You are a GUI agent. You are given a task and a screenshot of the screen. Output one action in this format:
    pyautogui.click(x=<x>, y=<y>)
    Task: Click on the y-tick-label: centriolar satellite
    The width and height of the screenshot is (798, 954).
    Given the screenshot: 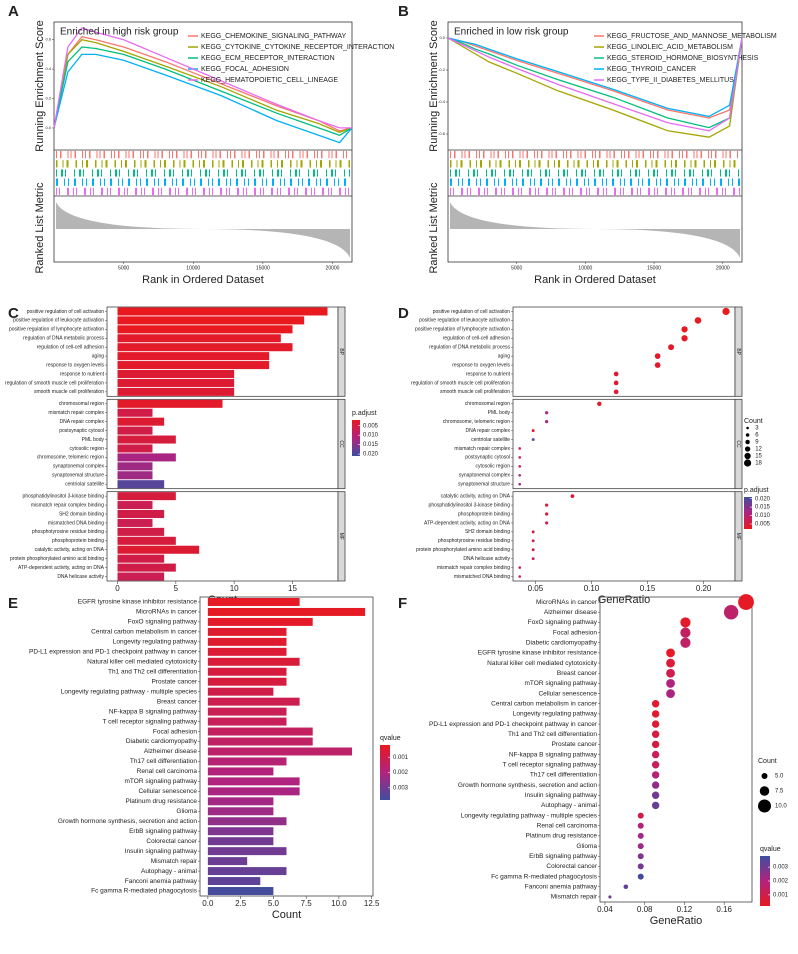 What is the action you would take?
    pyautogui.click(x=84, y=485)
    